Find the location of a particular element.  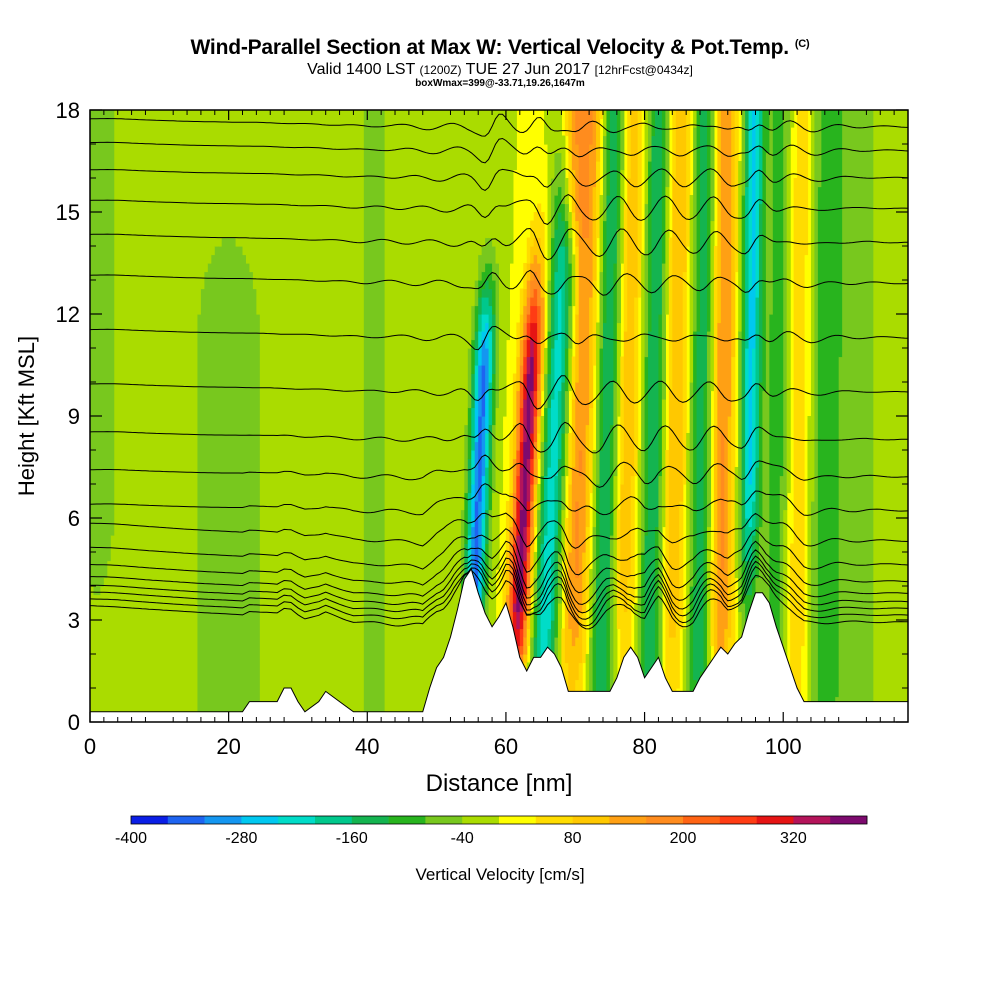

copyright-mark: (C) is located at coordinates (802, 44).